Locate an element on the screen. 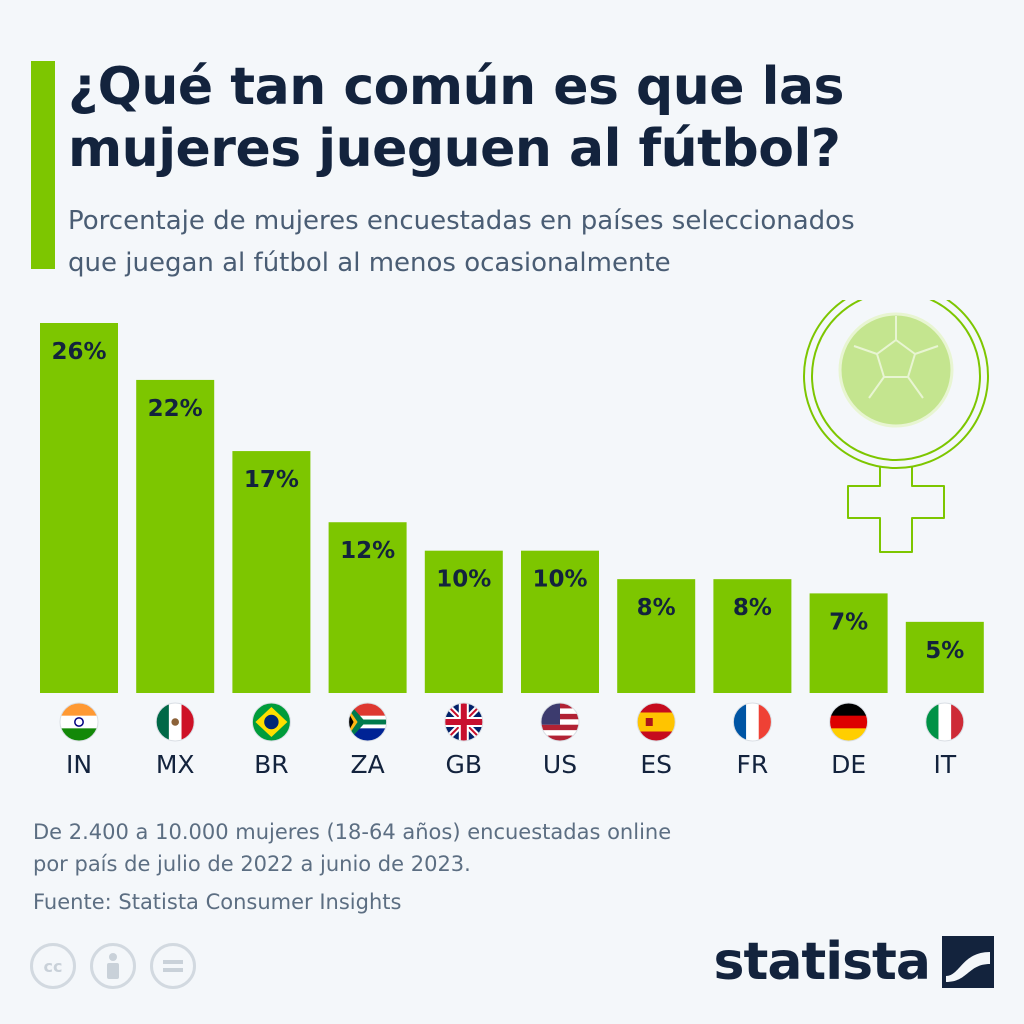 Image resolution: width=1024 pixels, height=1024 pixels. flag-it-icon is located at coordinates (945, 722).